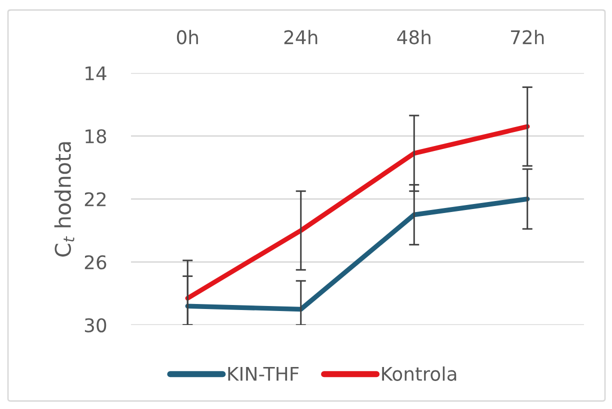 The image size is (612, 409). I want to click on y-tick-label: 30, so click(95, 325).